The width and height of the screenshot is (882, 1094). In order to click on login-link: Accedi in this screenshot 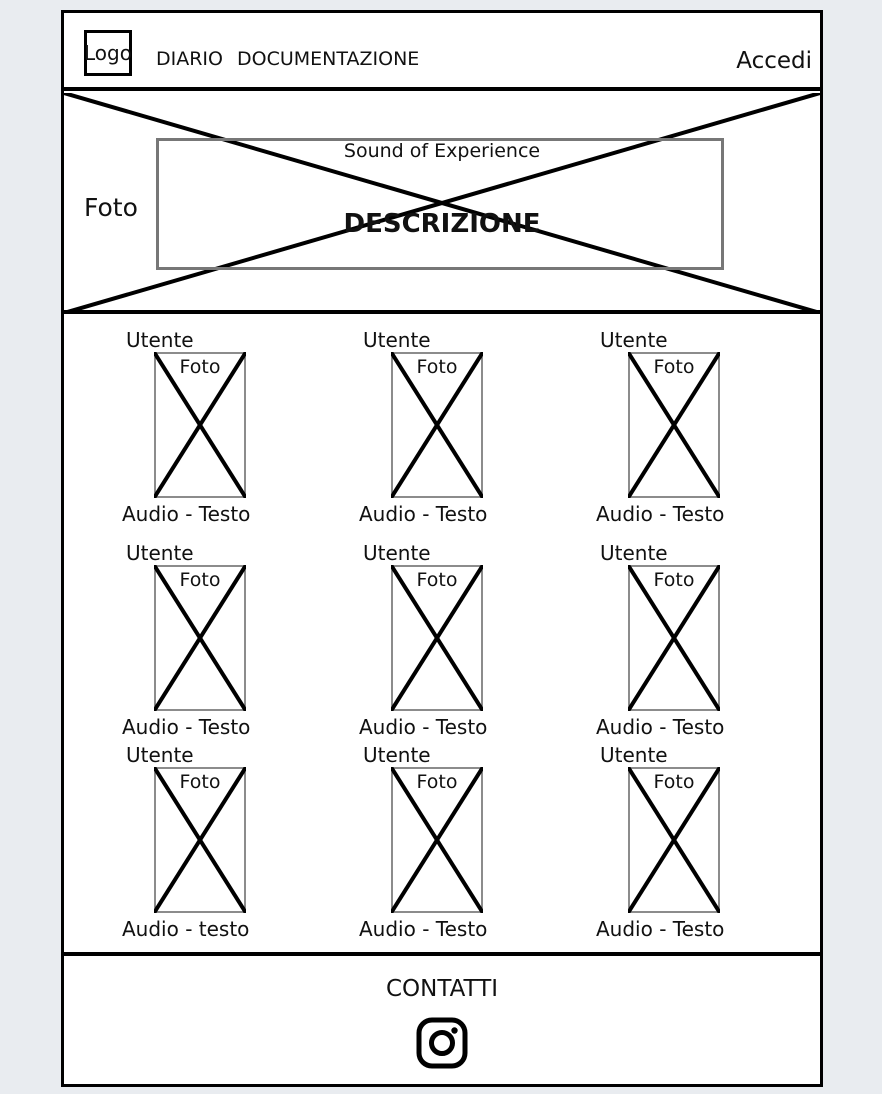, I will do `click(774, 61)`.